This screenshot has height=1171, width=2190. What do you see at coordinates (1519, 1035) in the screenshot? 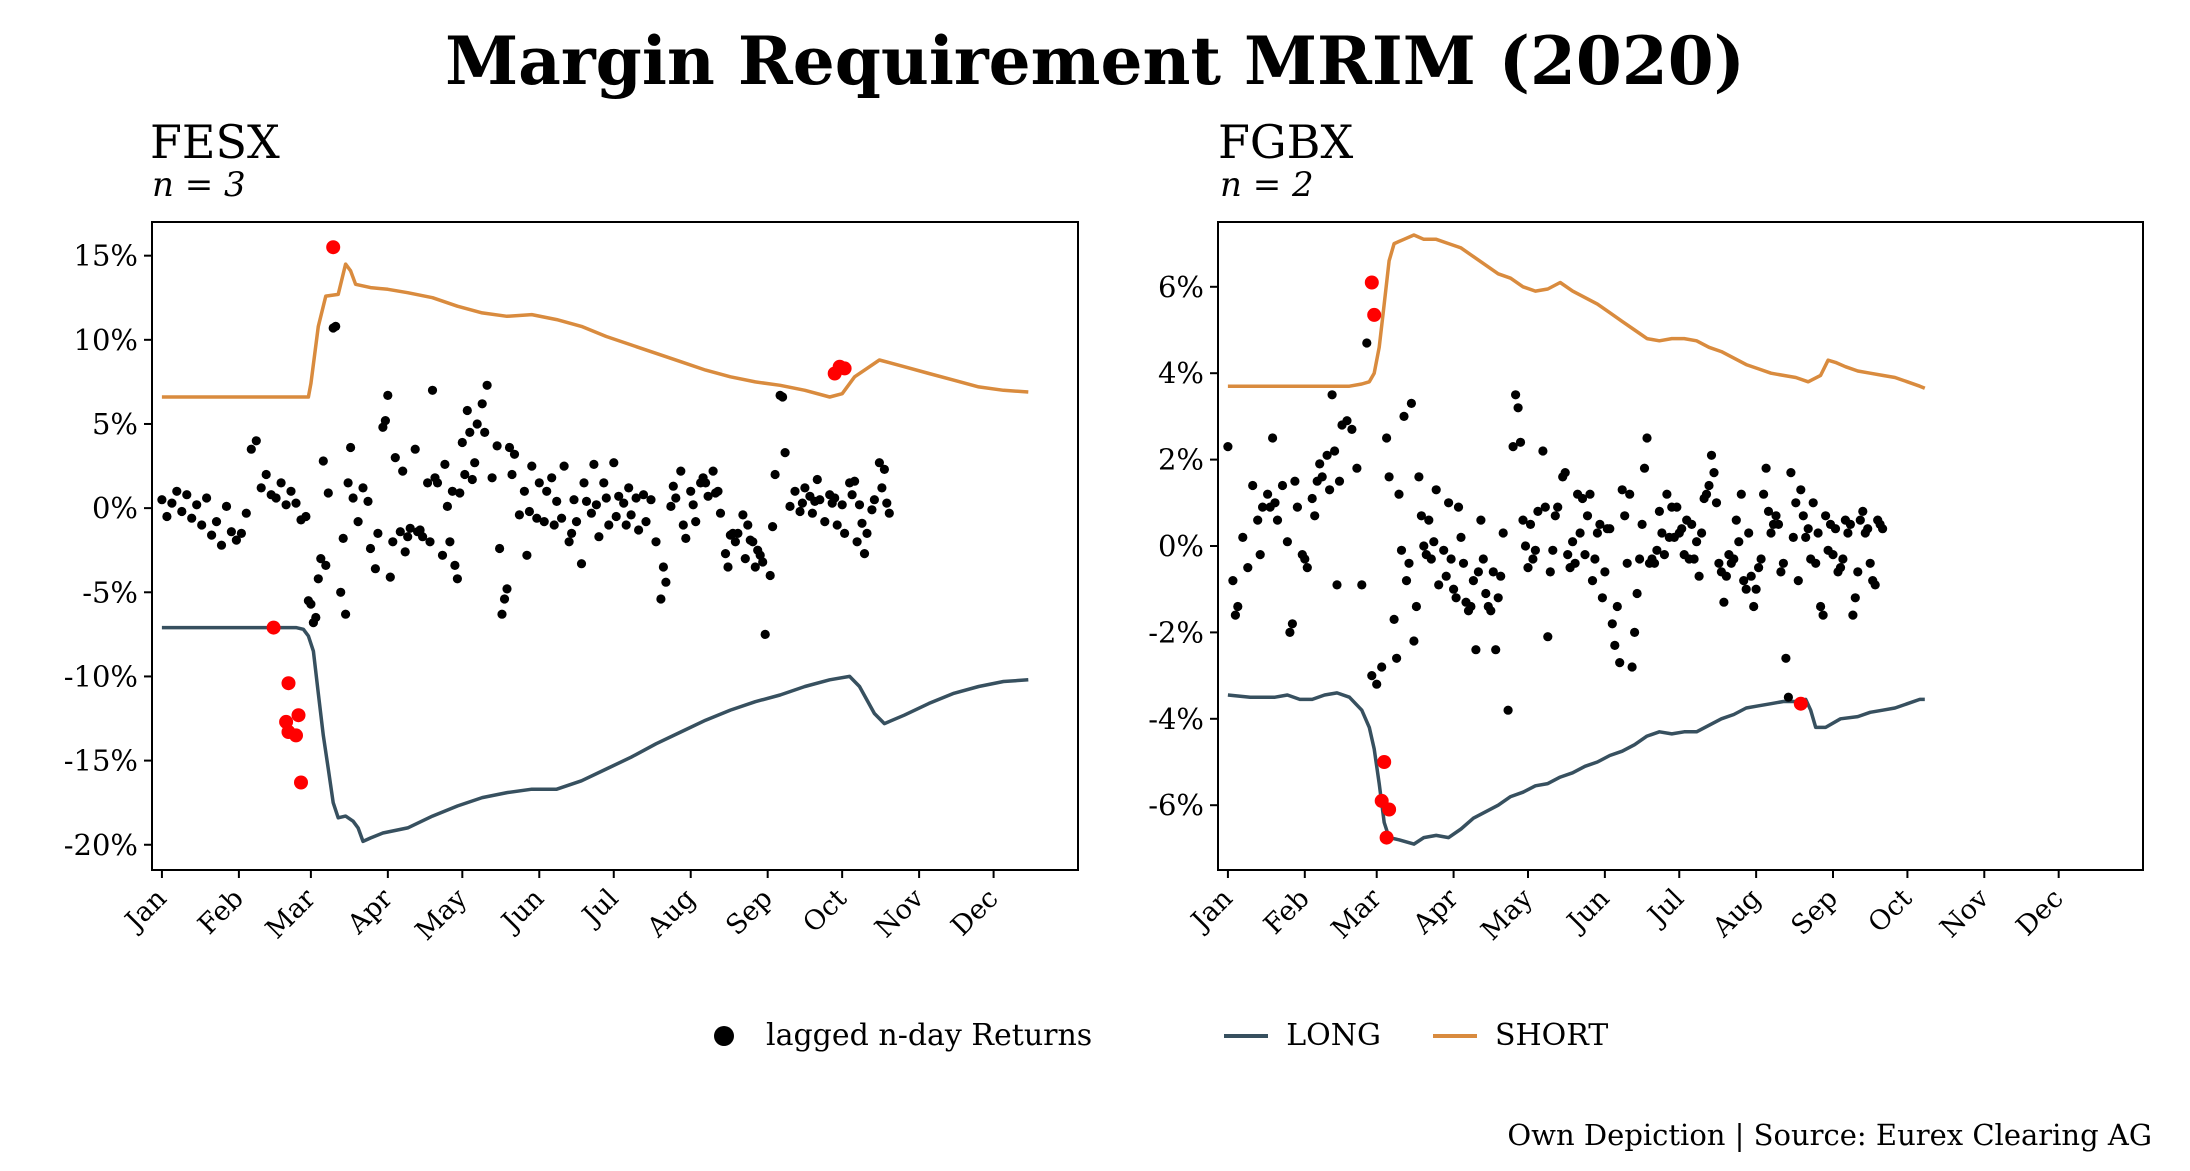
I see `legend-item-short: SHORT` at bounding box center [1519, 1035].